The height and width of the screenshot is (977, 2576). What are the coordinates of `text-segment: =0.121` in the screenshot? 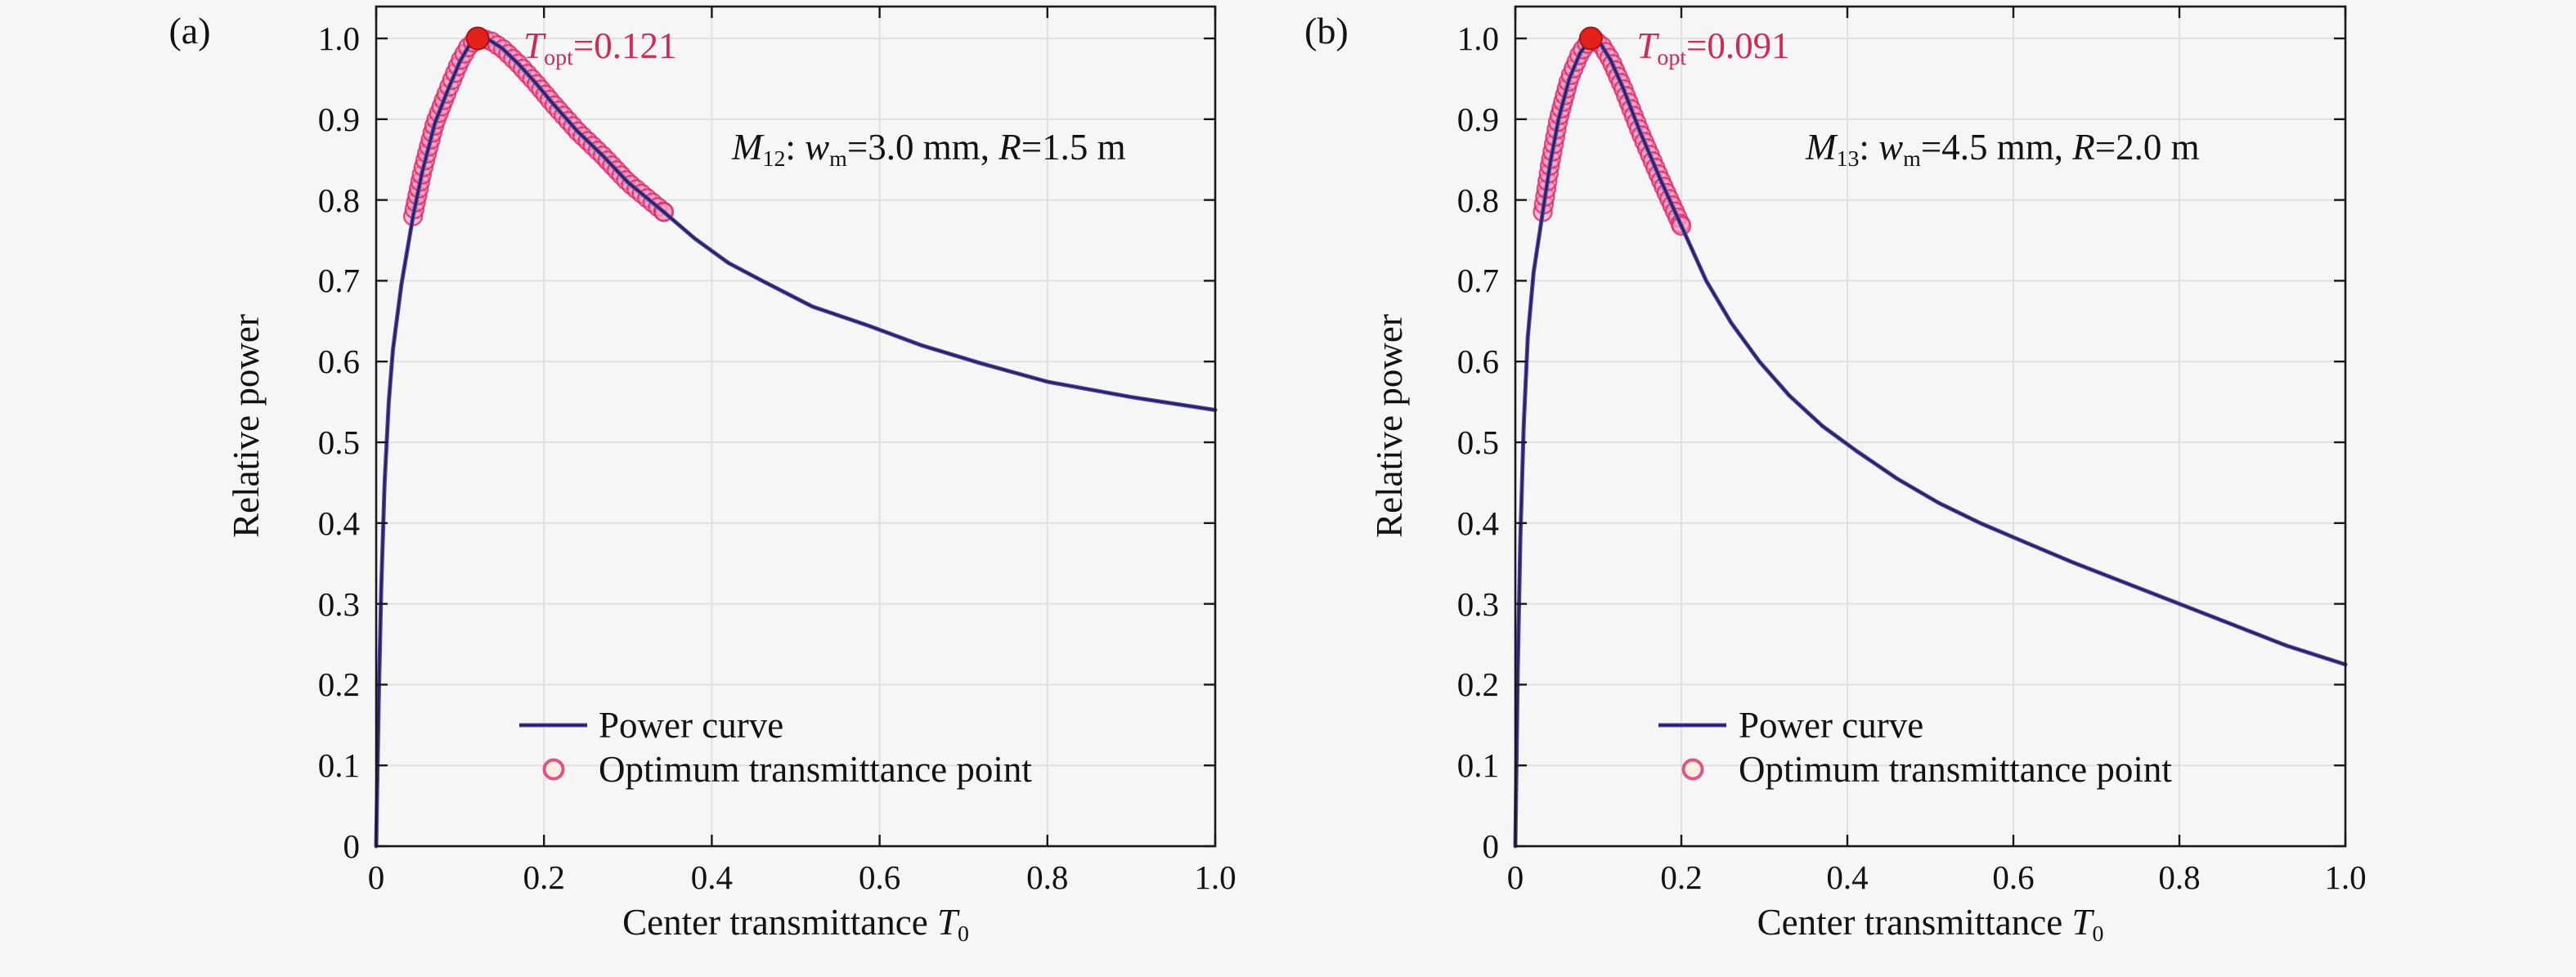 It's located at (625, 45).